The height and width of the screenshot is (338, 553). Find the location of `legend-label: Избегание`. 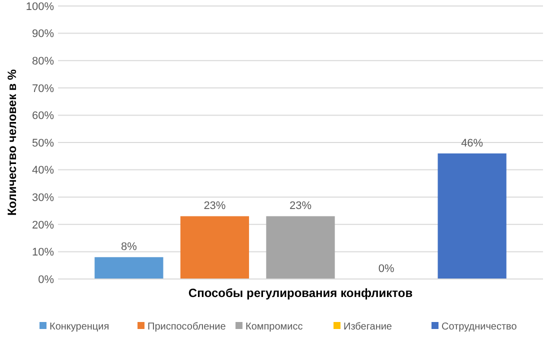

legend-label: Избегание is located at coordinates (368, 327).